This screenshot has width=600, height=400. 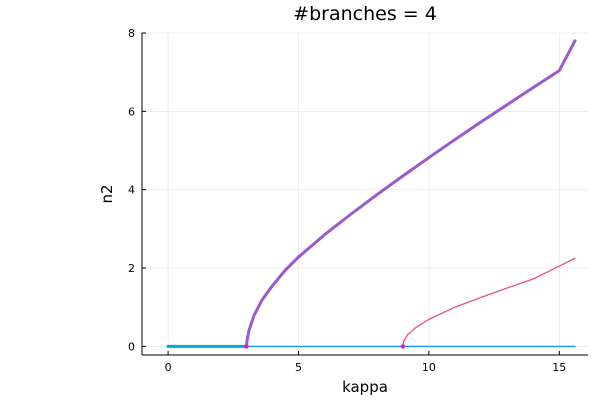 I want to click on y-axis-label: n2, so click(x=107, y=193).